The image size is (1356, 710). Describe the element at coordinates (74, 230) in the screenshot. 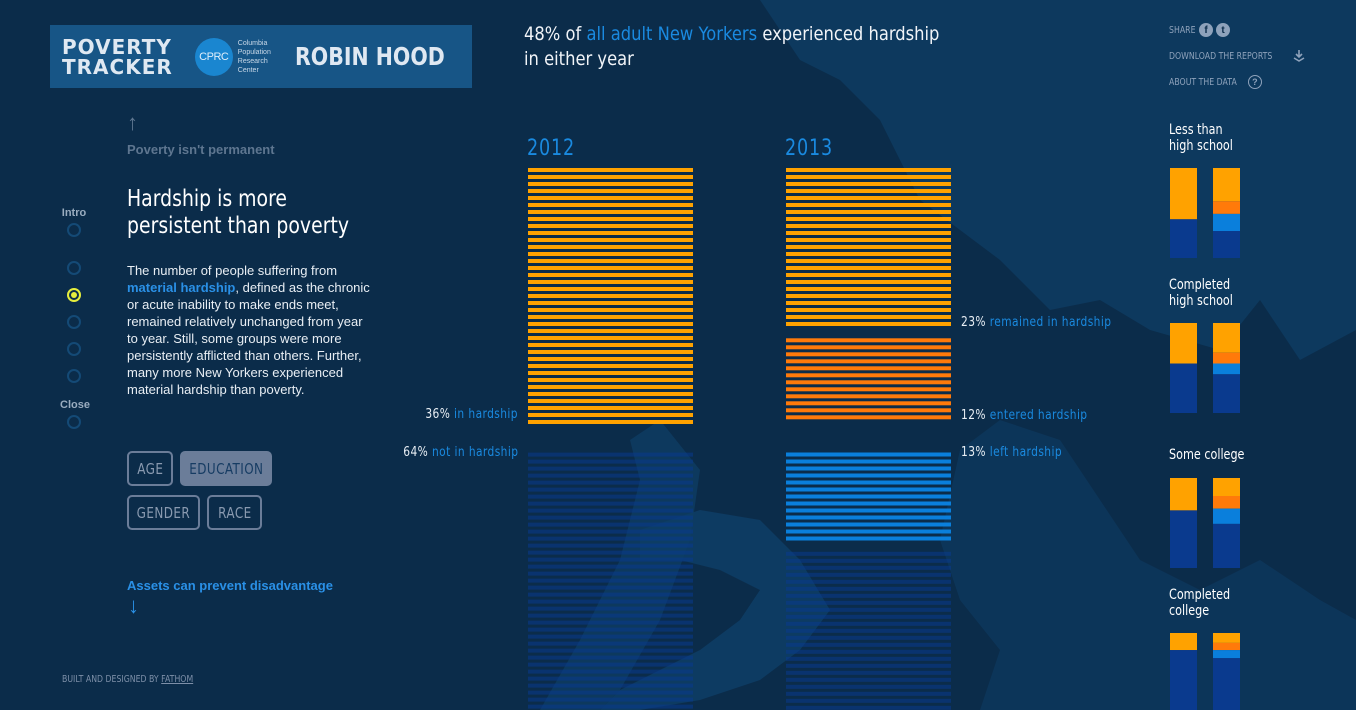

I see `nav-dot-intro` at that location.